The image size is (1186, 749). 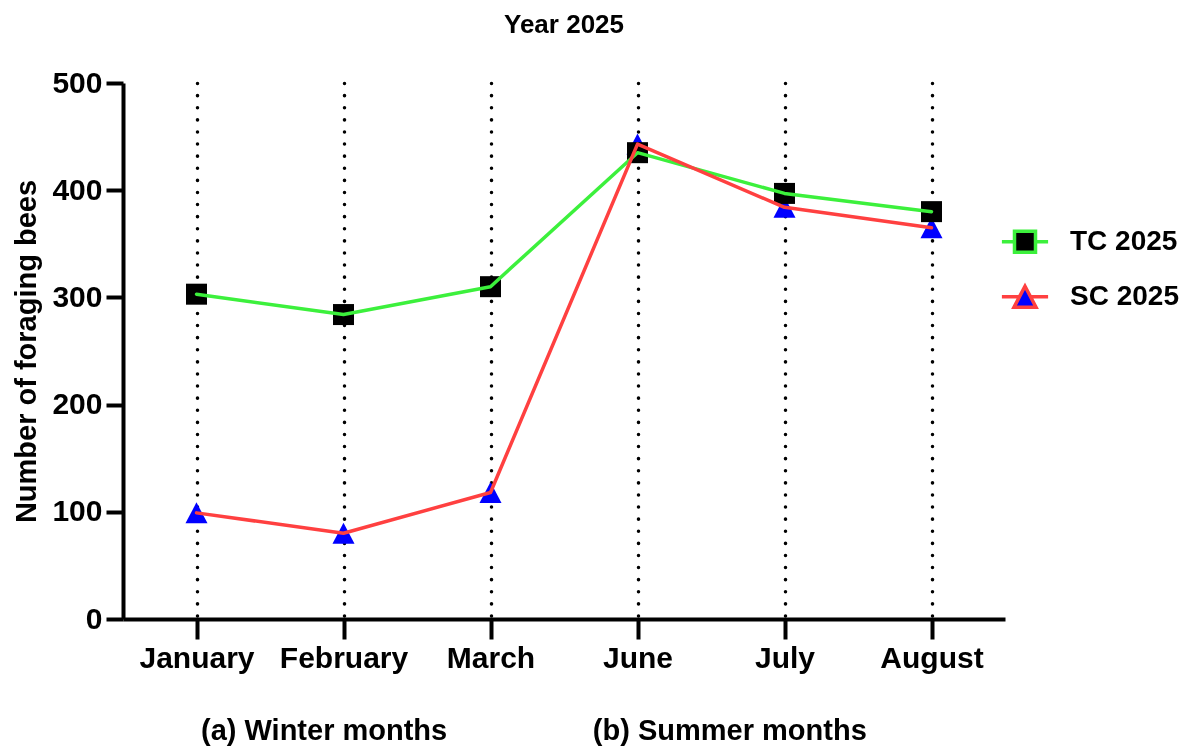 I want to click on chart-title: Year 2025, so click(x=564, y=24).